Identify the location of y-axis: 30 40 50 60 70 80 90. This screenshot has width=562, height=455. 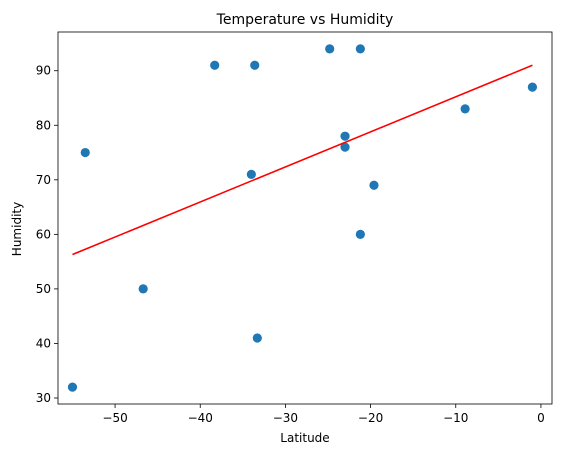
(47, 234).